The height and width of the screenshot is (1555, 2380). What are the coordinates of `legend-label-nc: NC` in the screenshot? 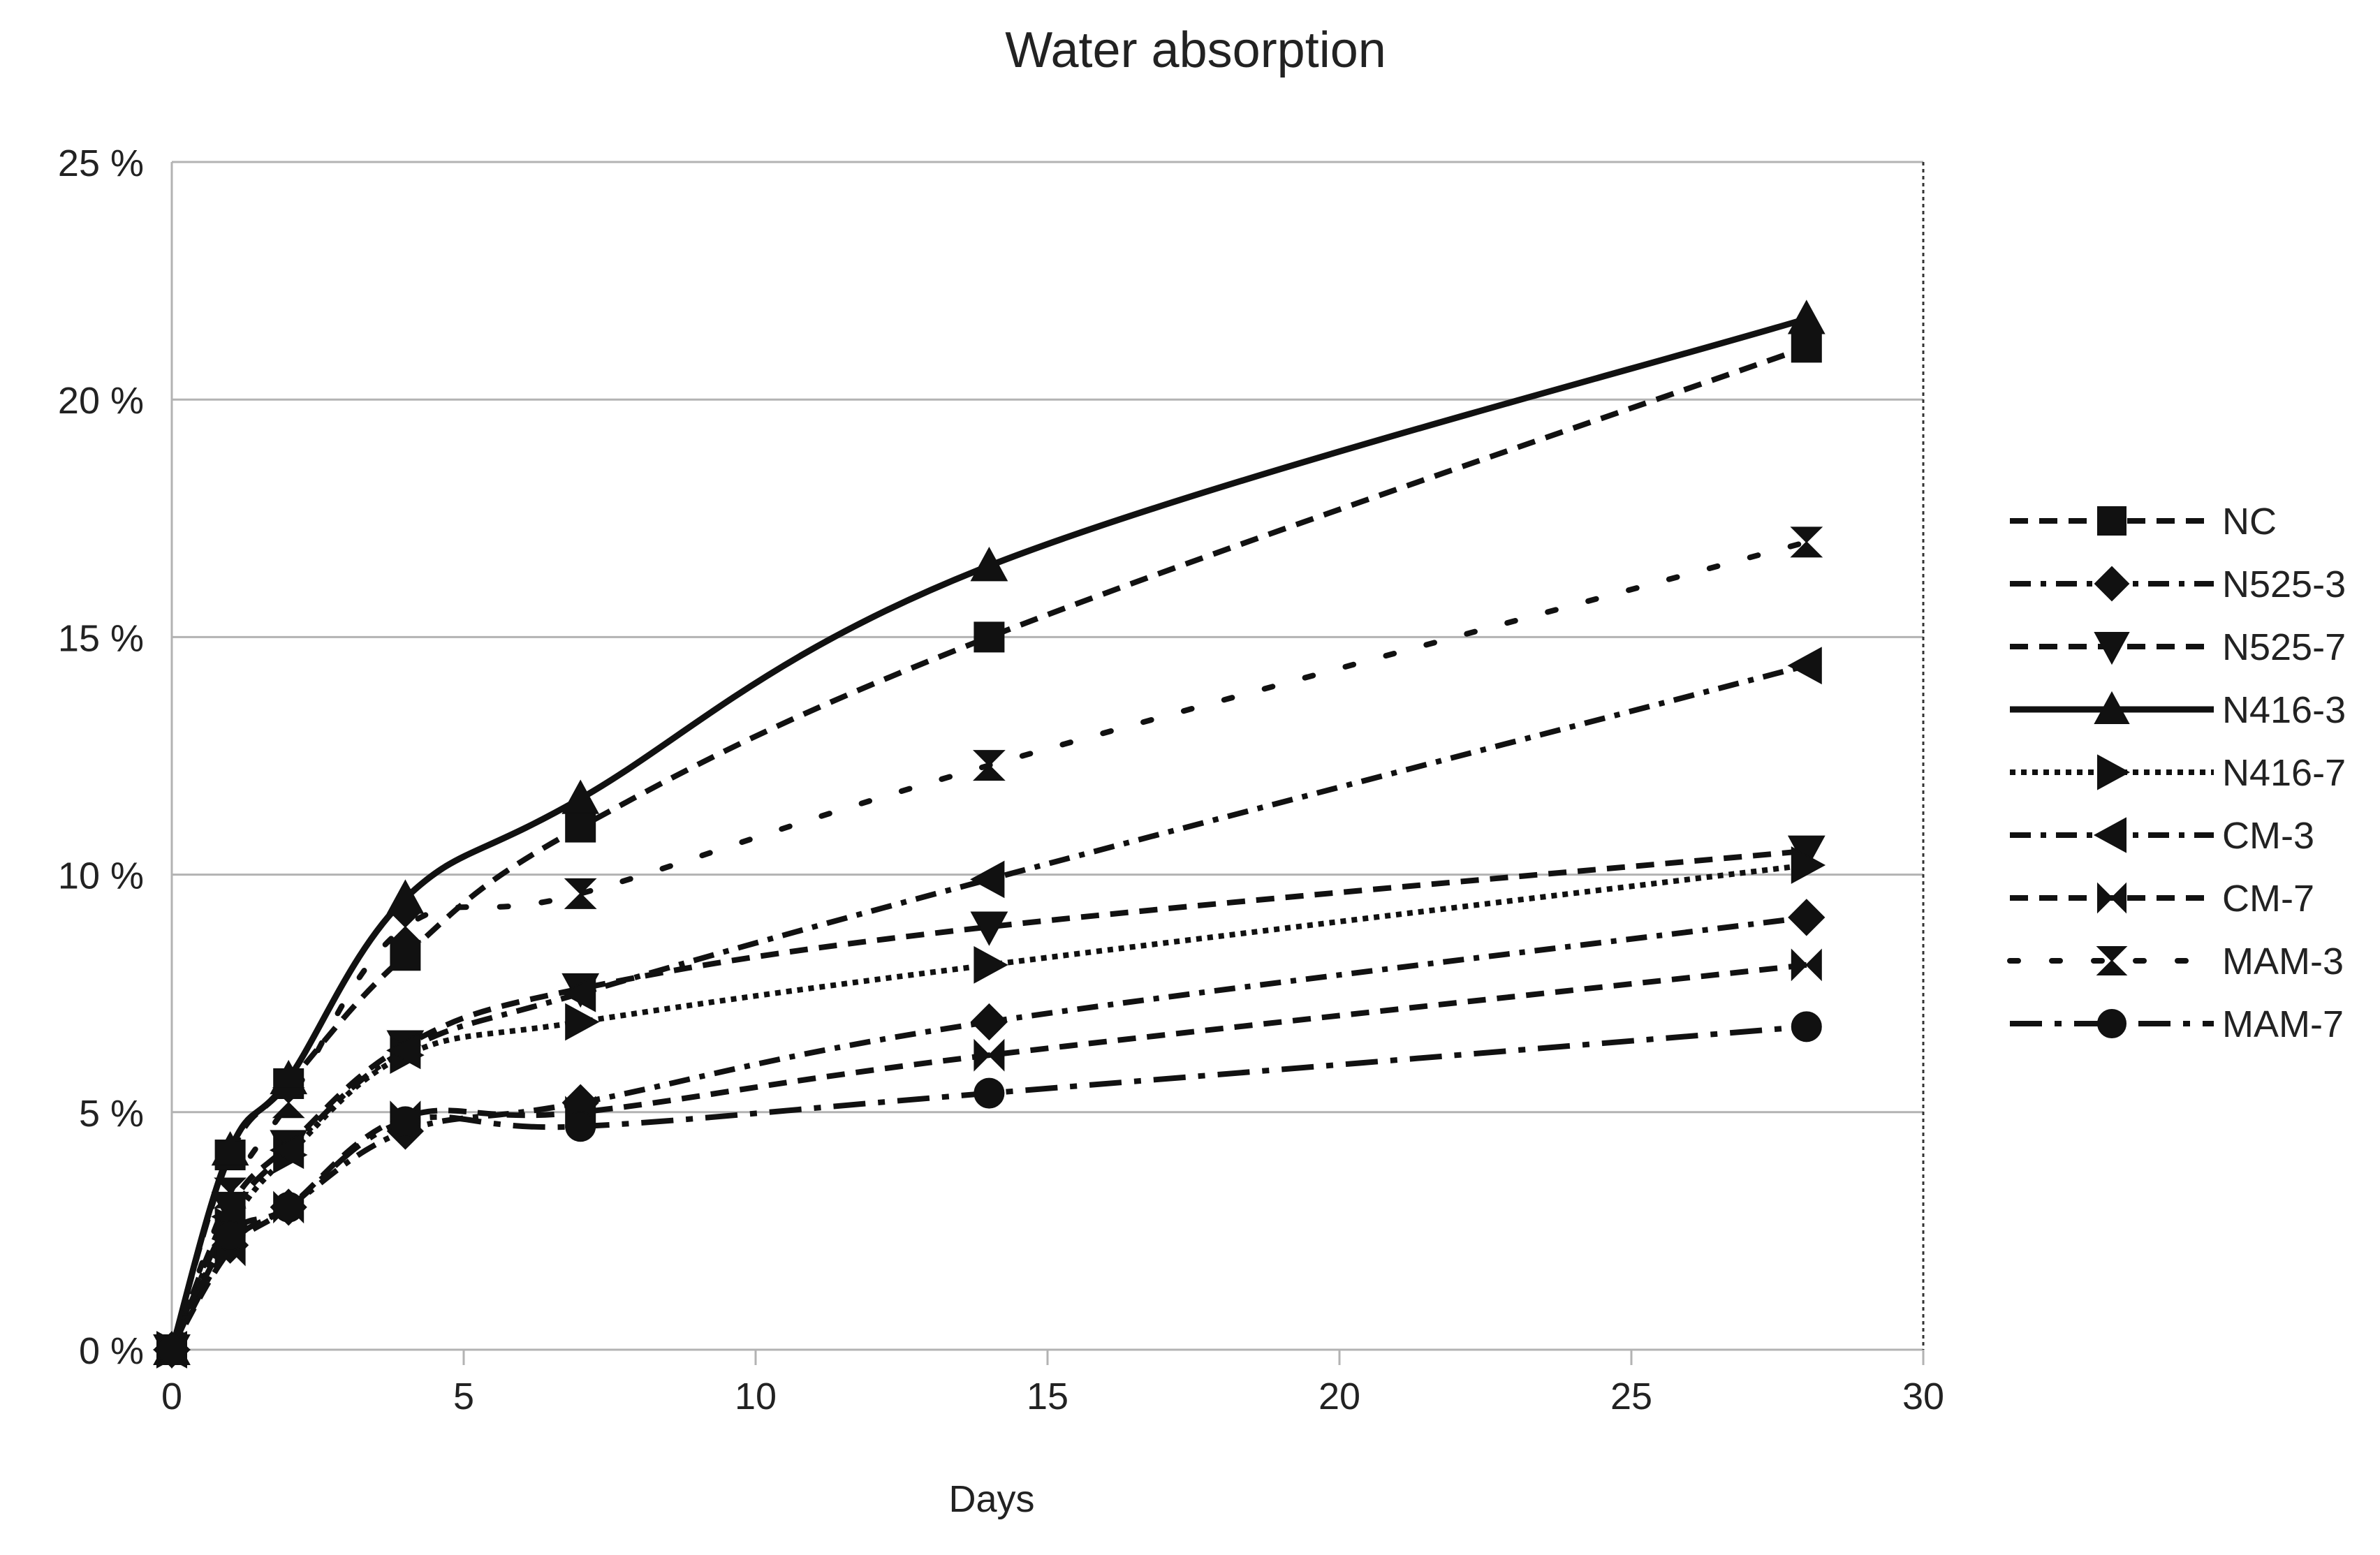 It's located at (2249, 522).